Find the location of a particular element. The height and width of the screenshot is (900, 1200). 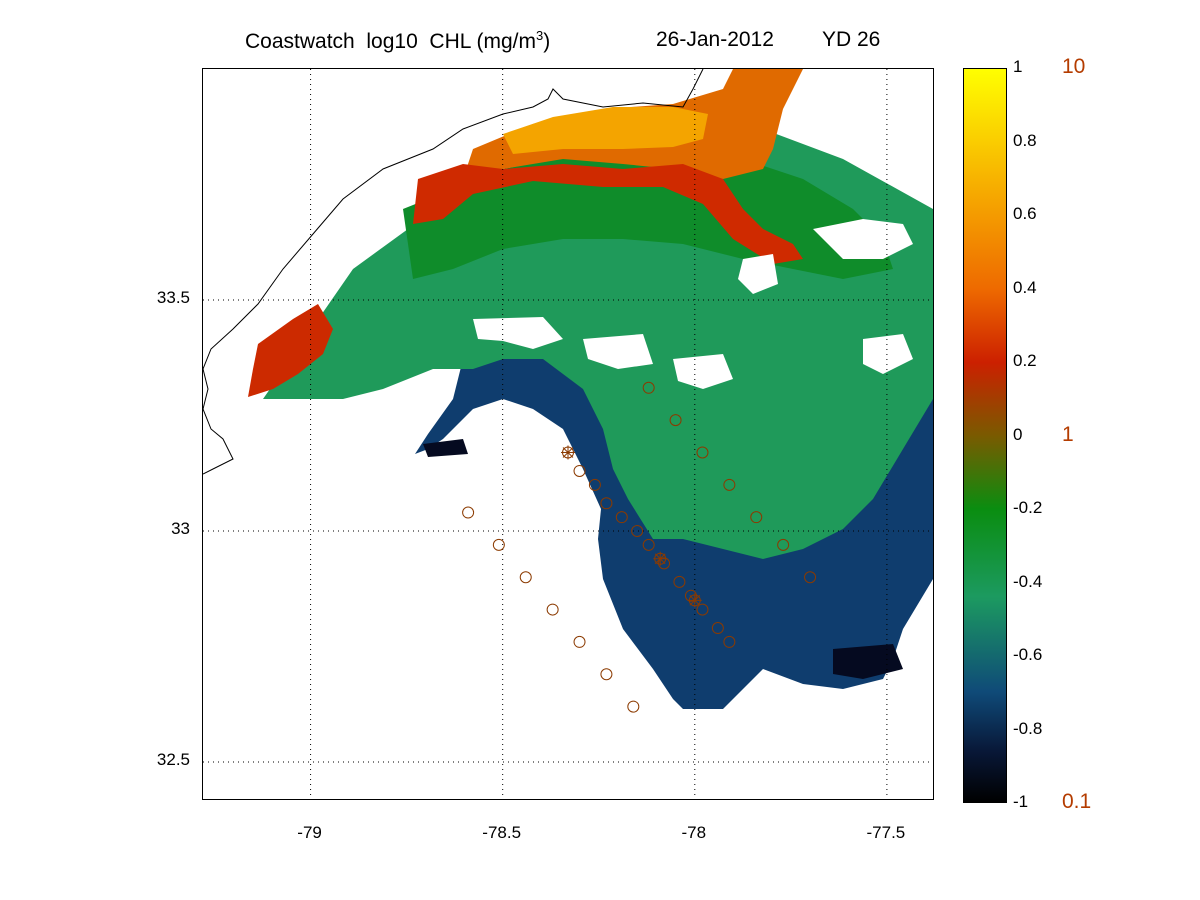

title-main-text: Coastwatch log10 CHL (mg/m is located at coordinates (390, 41).